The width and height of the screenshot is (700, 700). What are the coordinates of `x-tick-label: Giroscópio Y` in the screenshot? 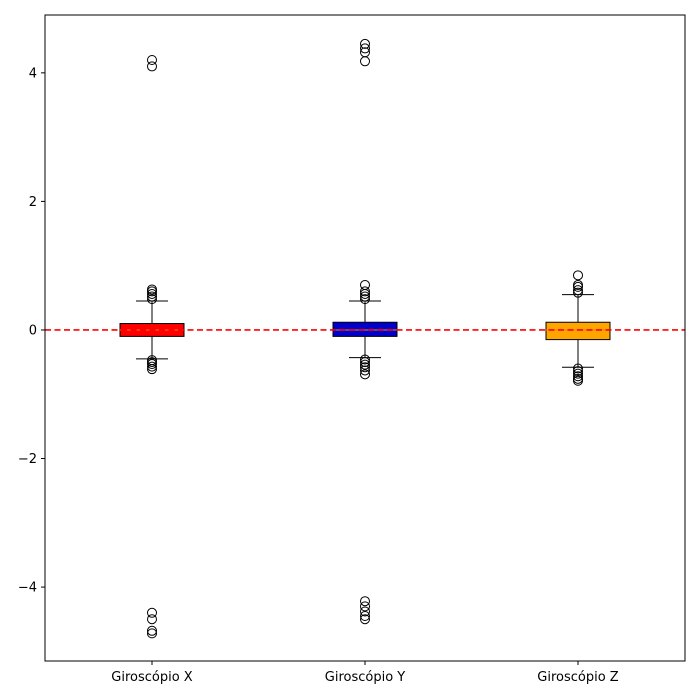 It's located at (365, 677).